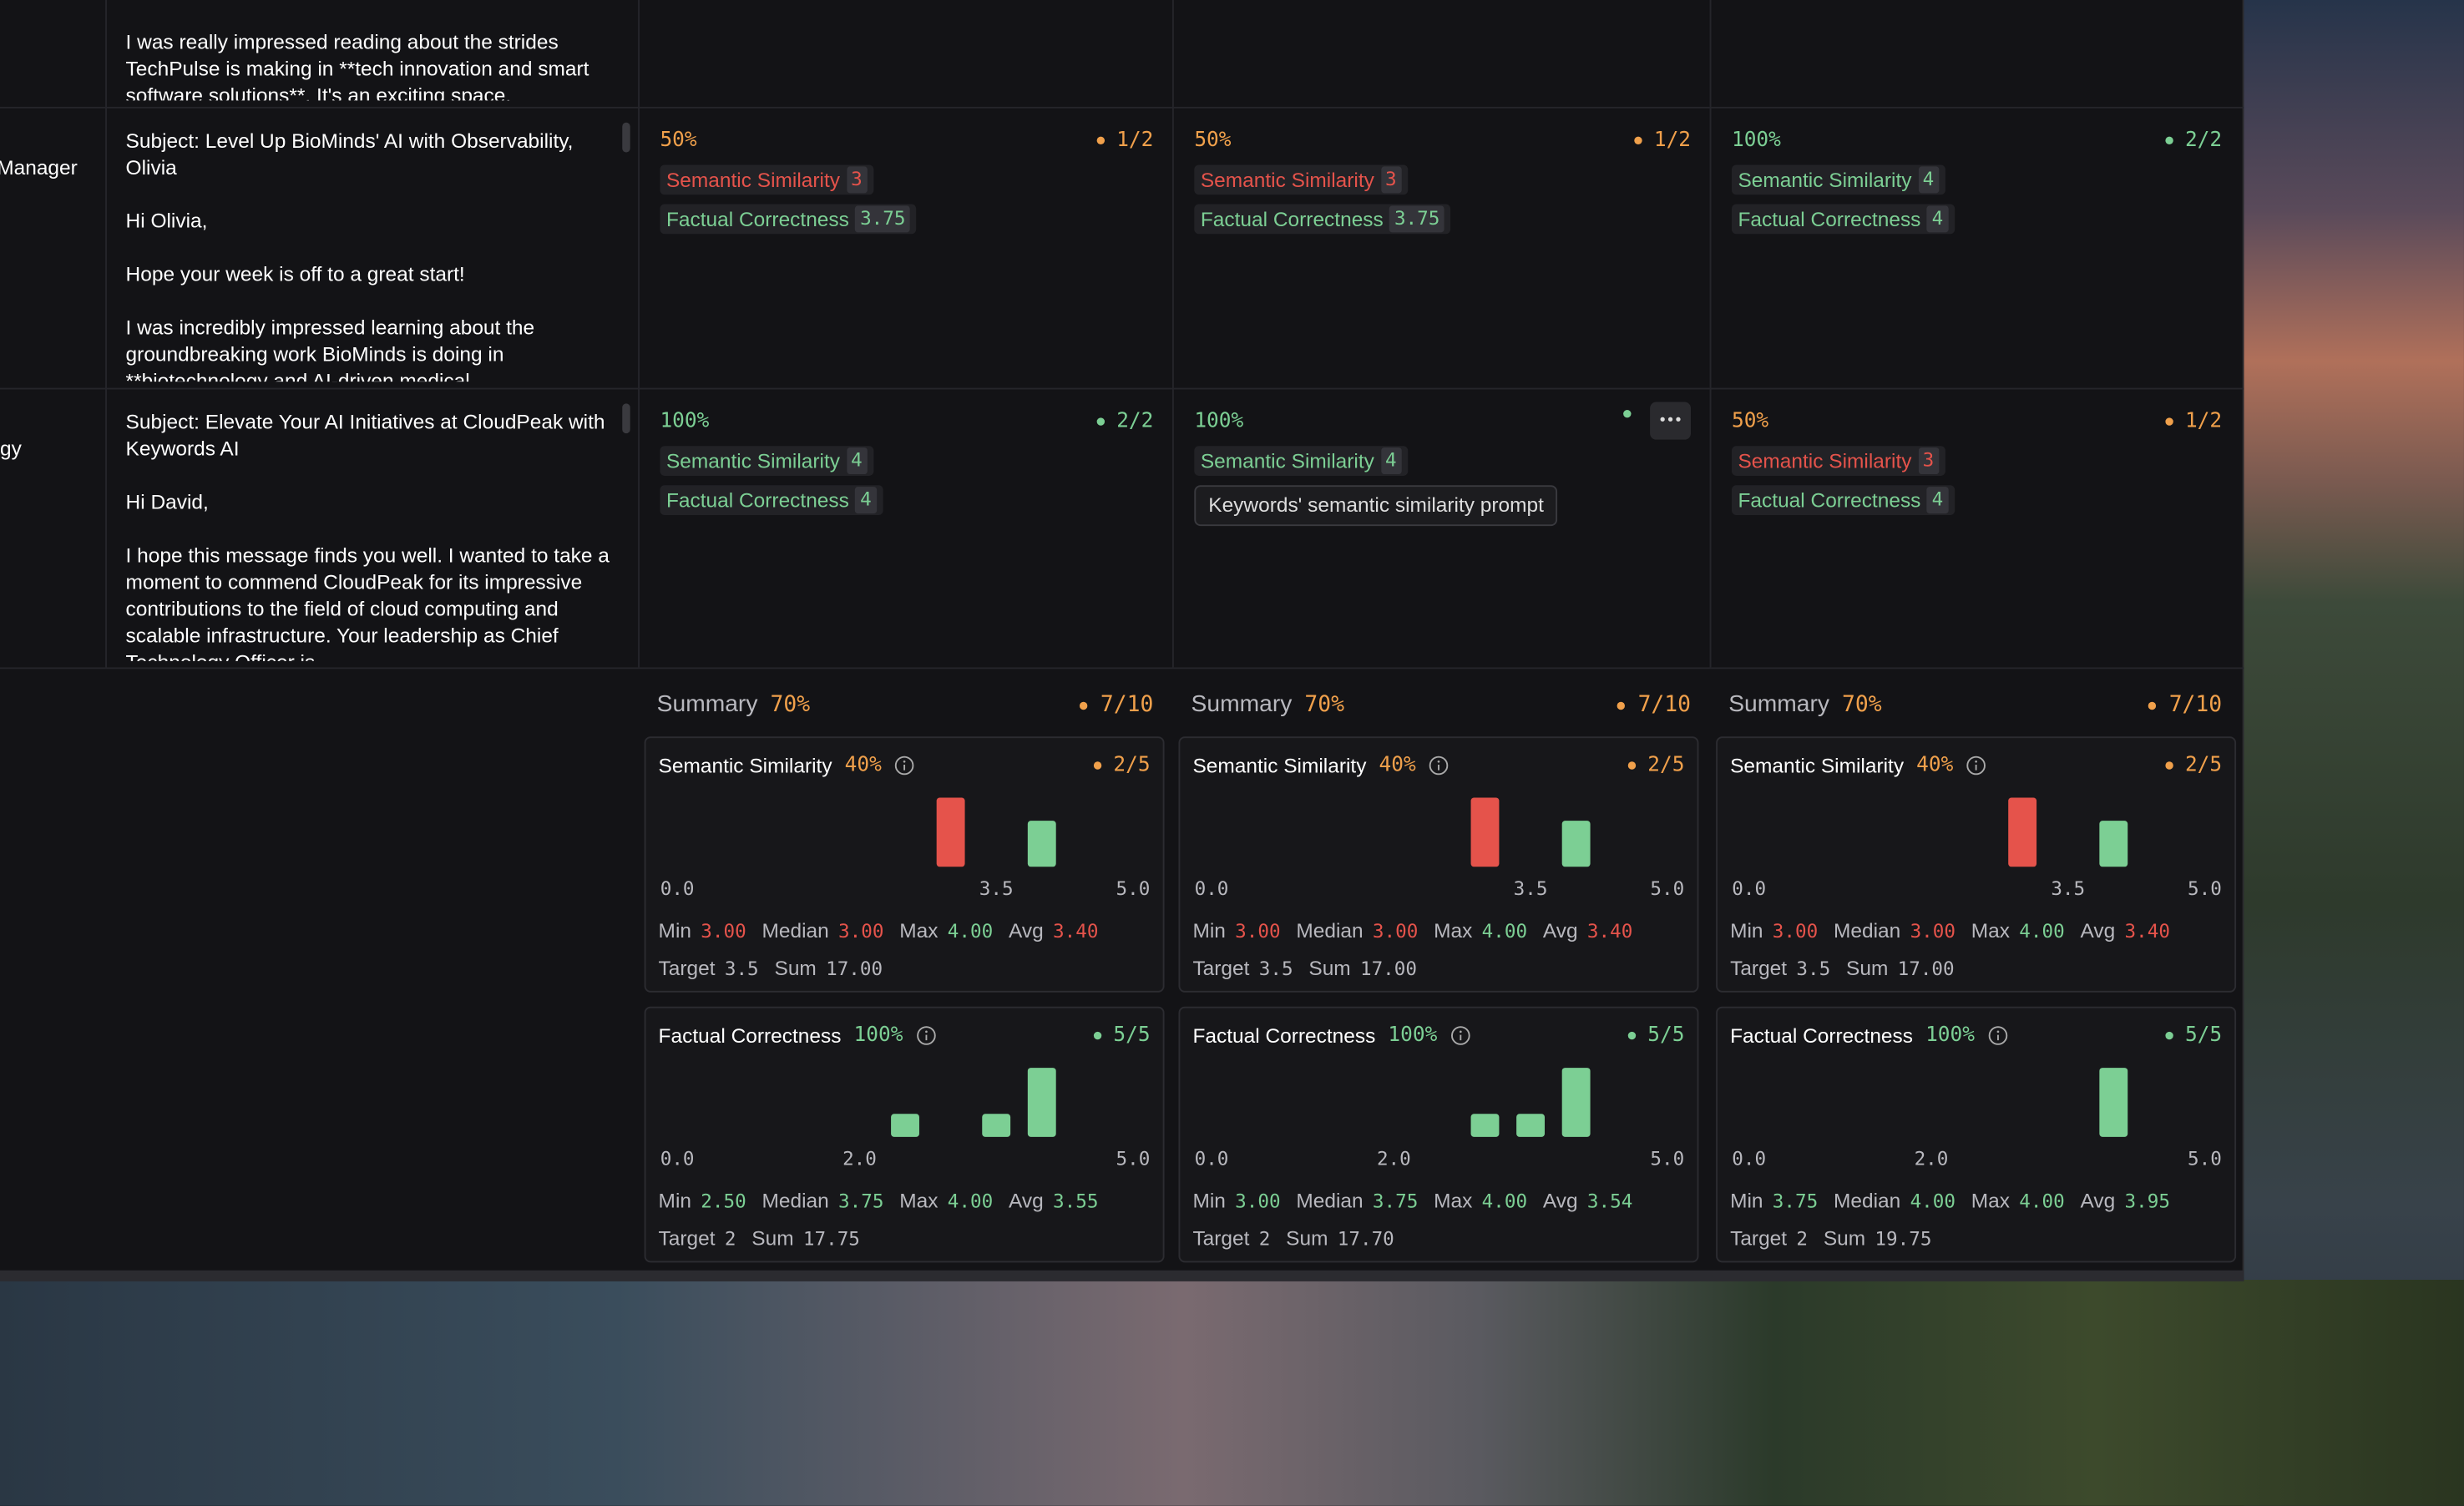 The height and width of the screenshot is (1506, 2464). I want to click on stat-value: 3.95, so click(2147, 1201).